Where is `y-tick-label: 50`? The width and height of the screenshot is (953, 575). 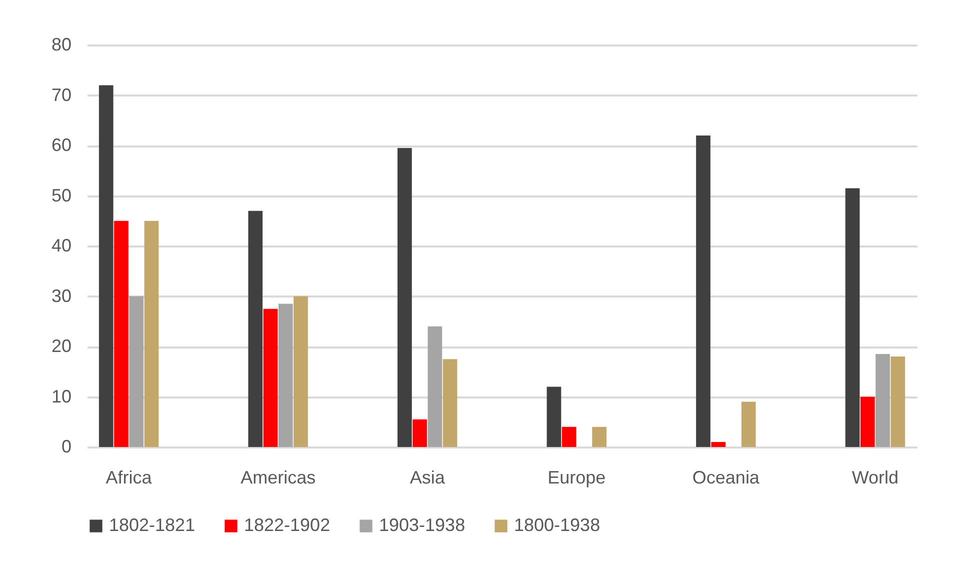 y-tick-label: 50 is located at coordinates (61, 195).